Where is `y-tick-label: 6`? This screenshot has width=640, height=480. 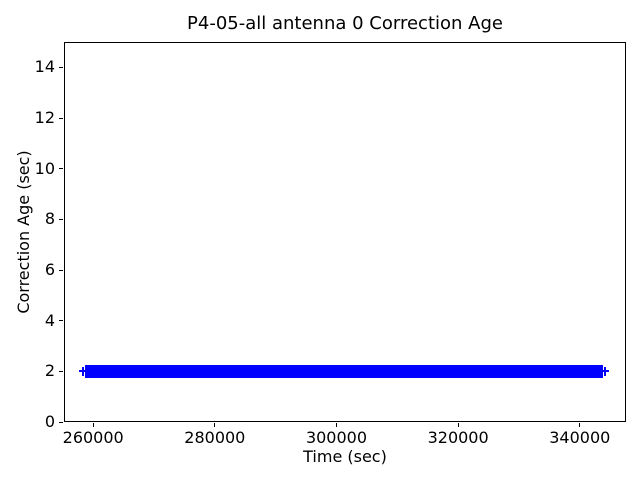
y-tick-label: 6 is located at coordinates (49, 269).